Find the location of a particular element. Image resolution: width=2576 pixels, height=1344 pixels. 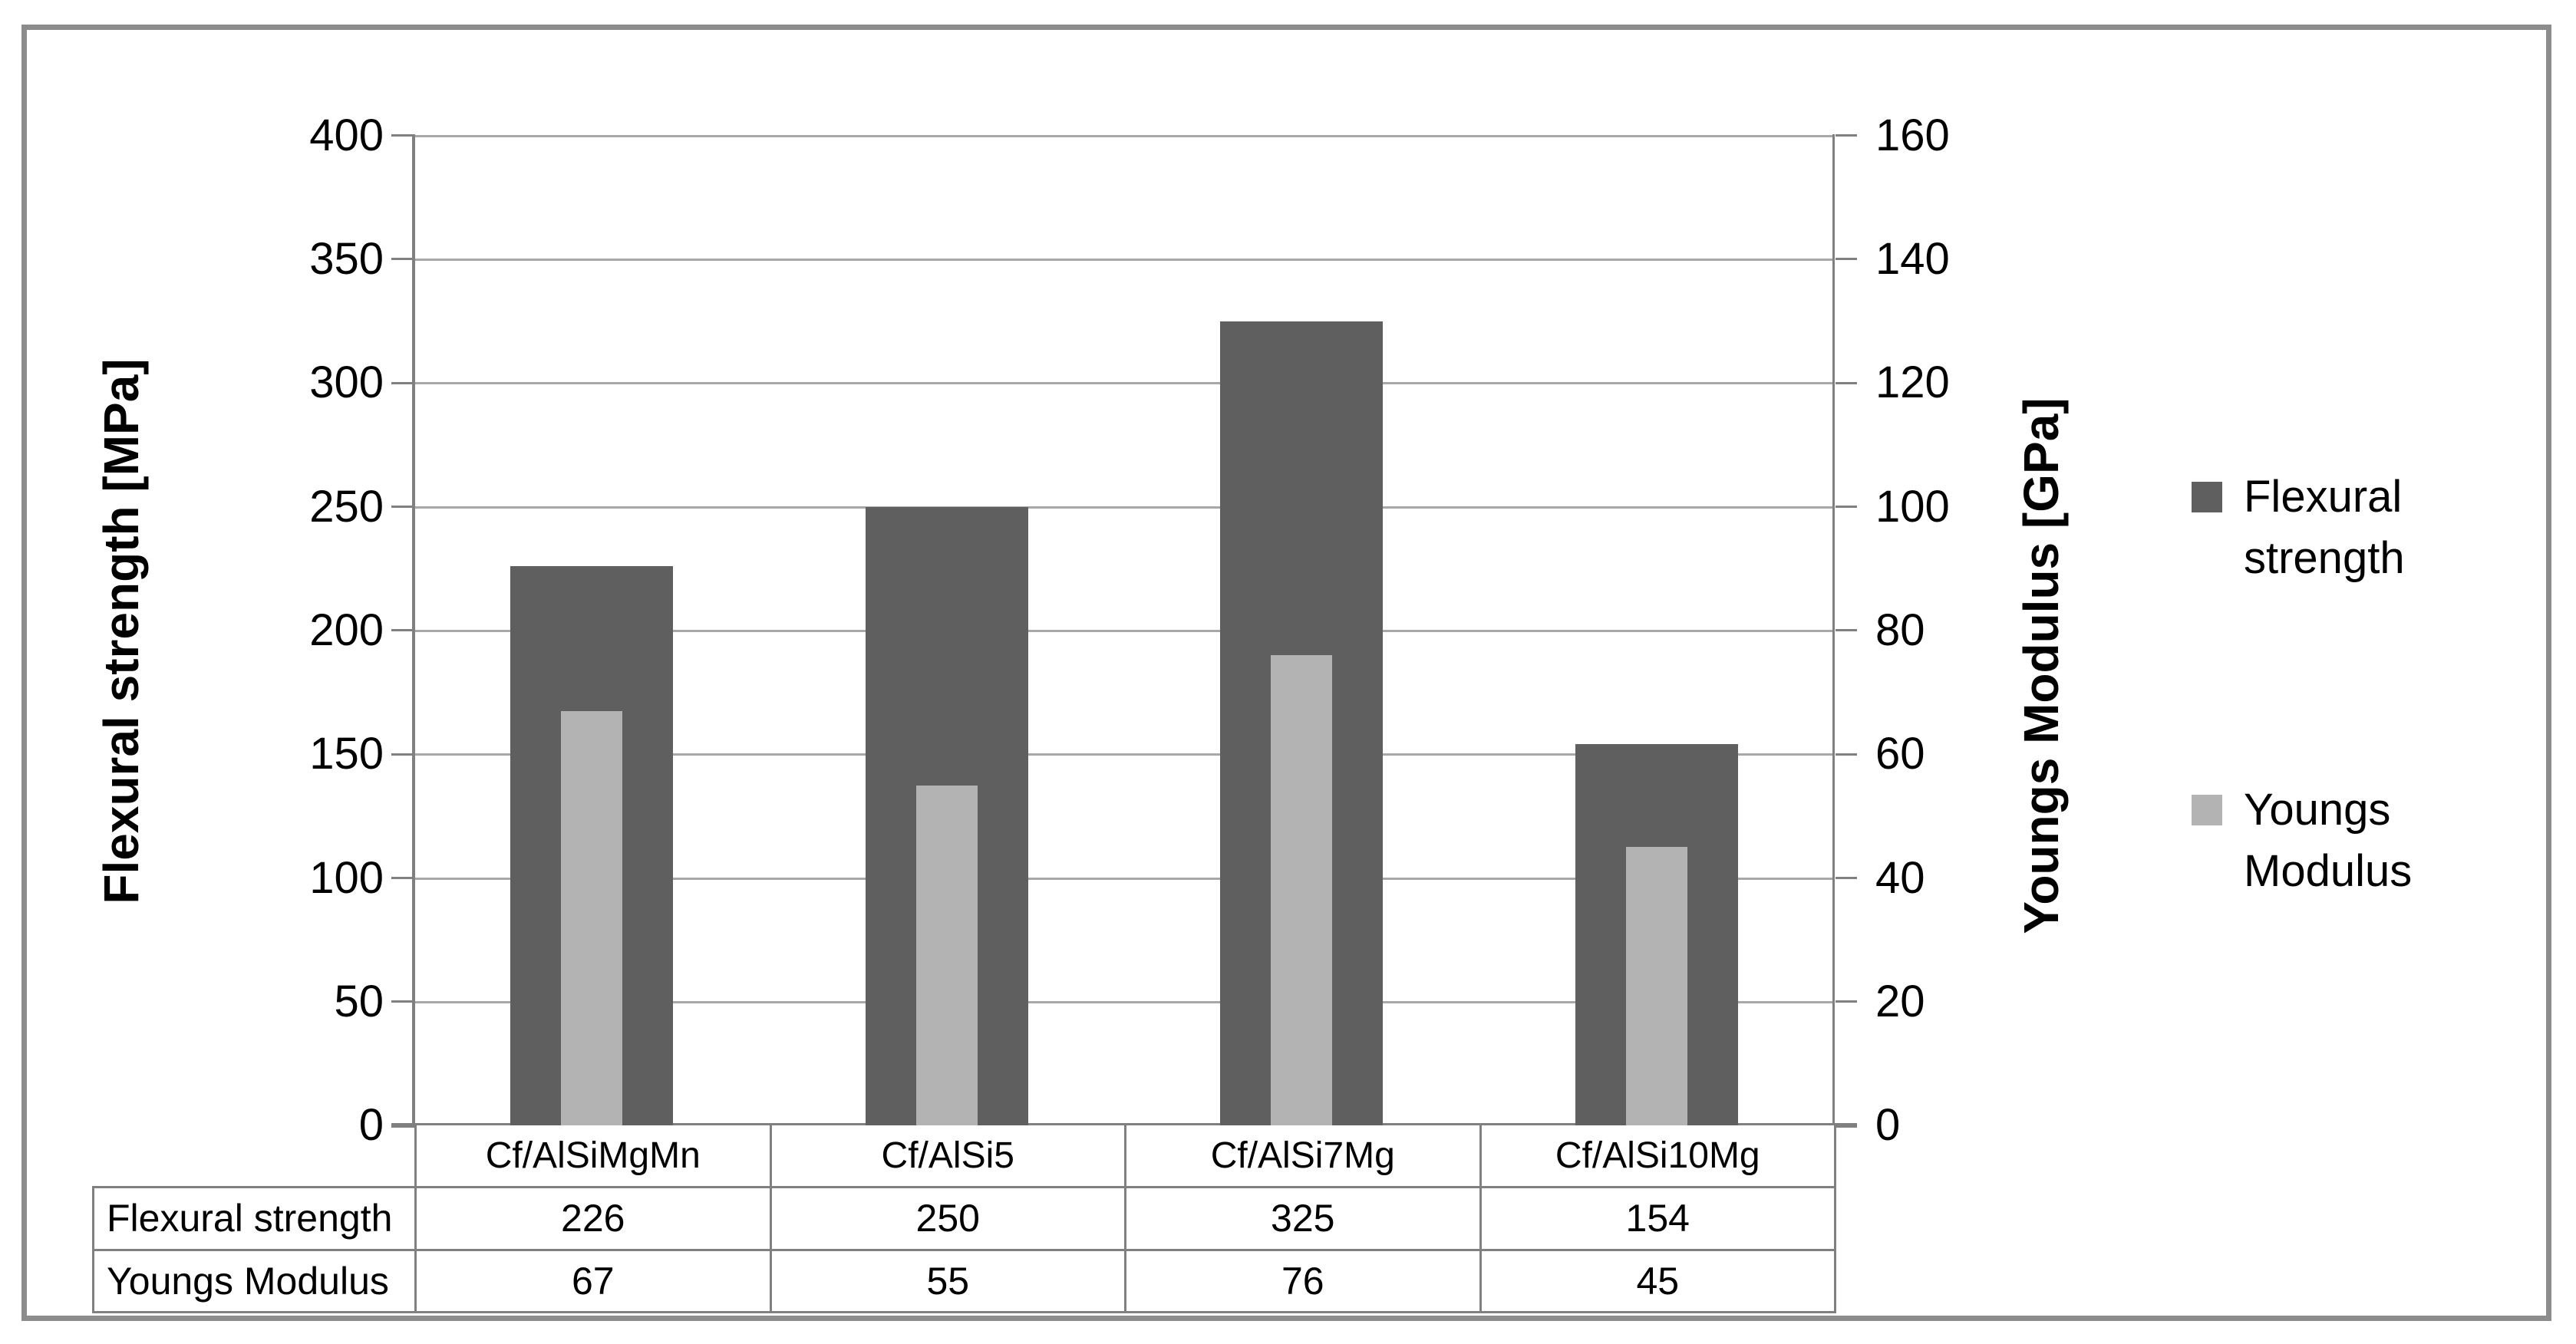

table-cell: 226 is located at coordinates (594, 1219).